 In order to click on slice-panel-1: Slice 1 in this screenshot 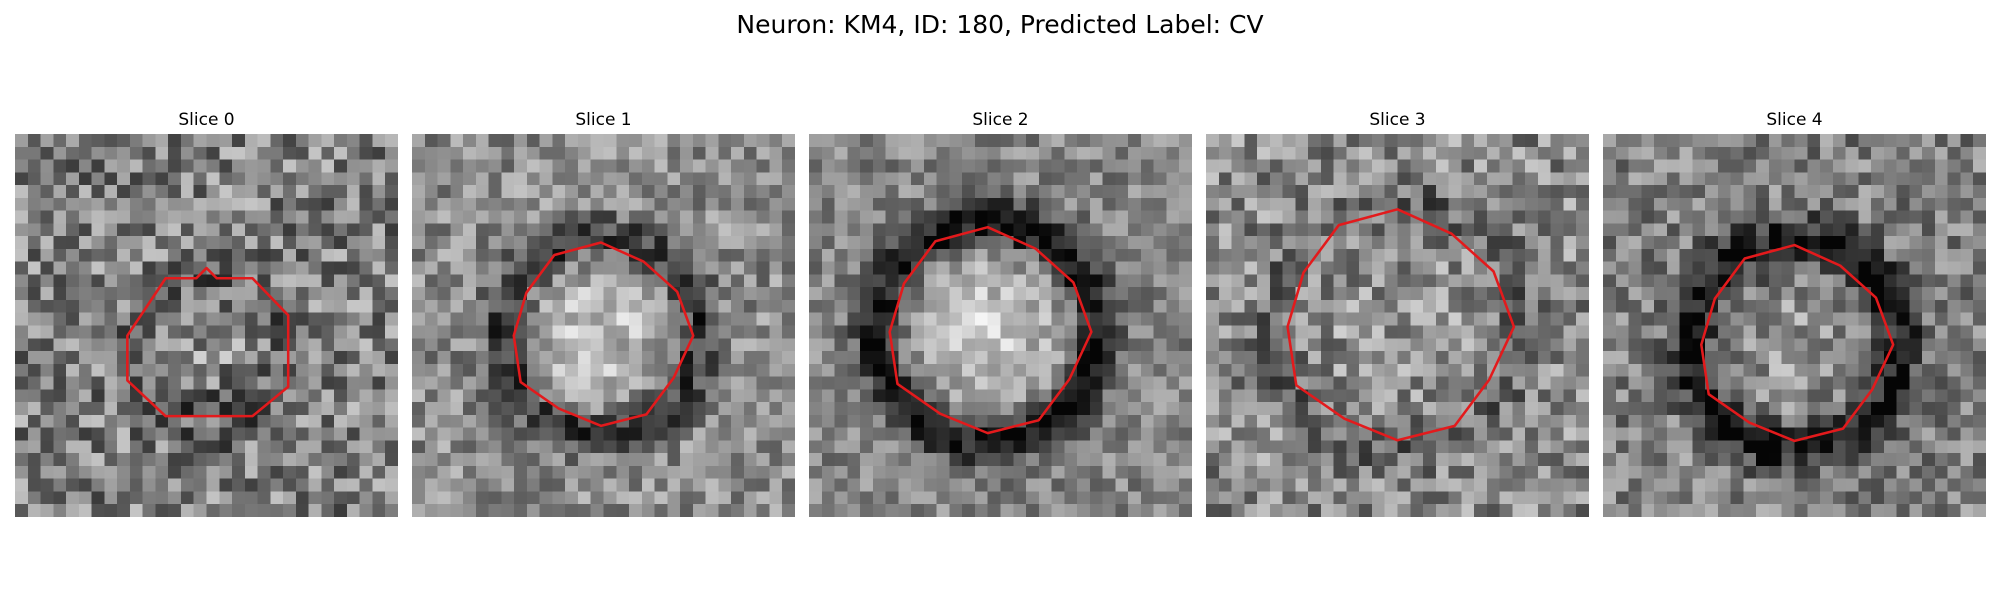, I will do `click(603, 313)`.